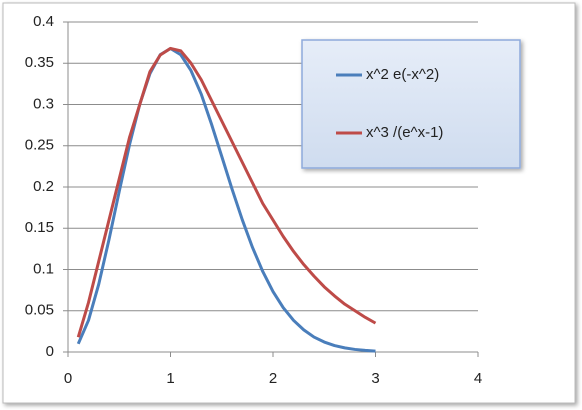 The width and height of the screenshot is (582, 410). Describe the element at coordinates (273, 378) in the screenshot. I see `x-tick-label: 2` at that location.